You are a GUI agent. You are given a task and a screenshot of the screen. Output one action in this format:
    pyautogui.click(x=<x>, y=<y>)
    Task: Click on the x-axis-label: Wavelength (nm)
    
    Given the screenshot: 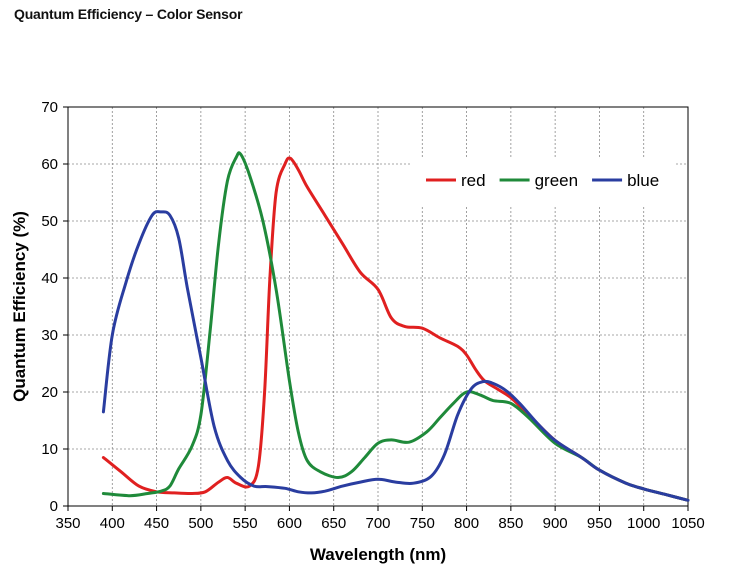 What is the action you would take?
    pyautogui.click(x=378, y=554)
    